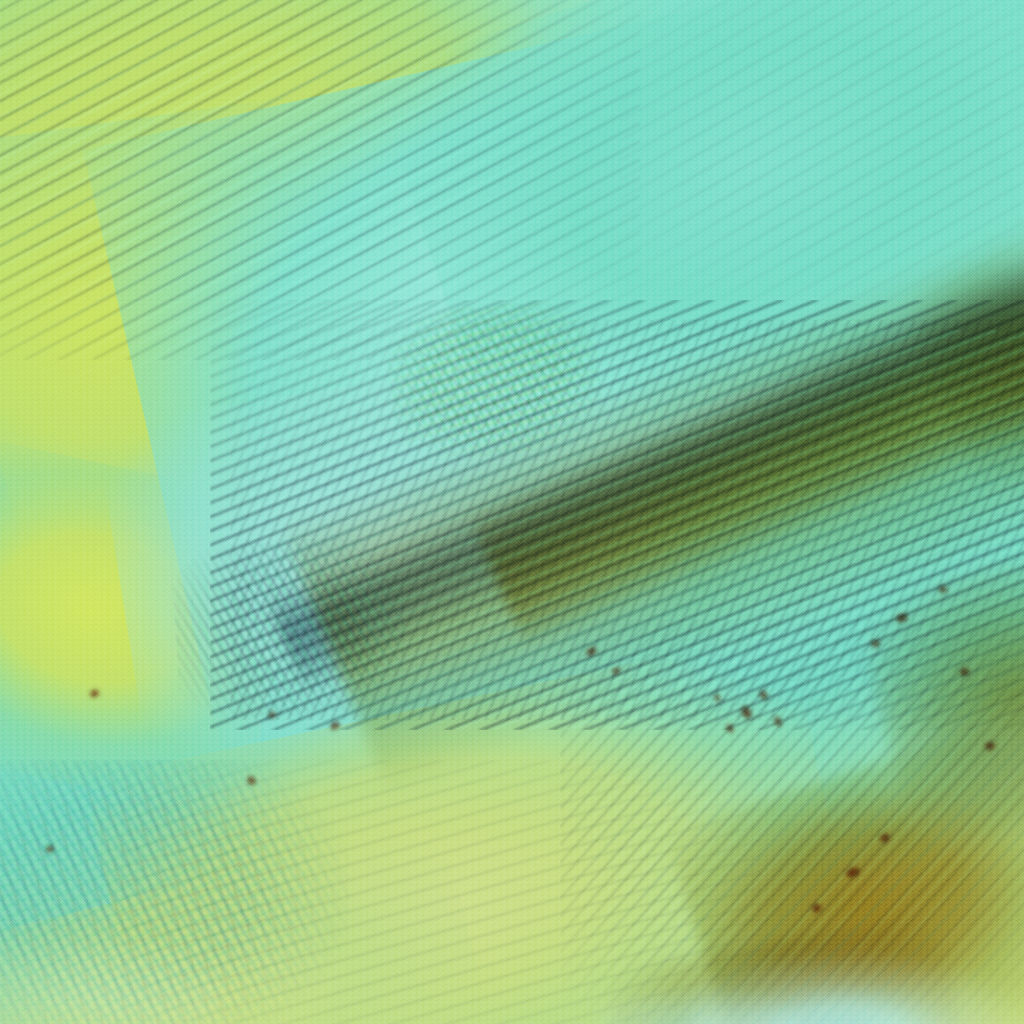  Describe the element at coordinates (290, 627) in the screenshot. I see `region-midleft-mottle` at that location.